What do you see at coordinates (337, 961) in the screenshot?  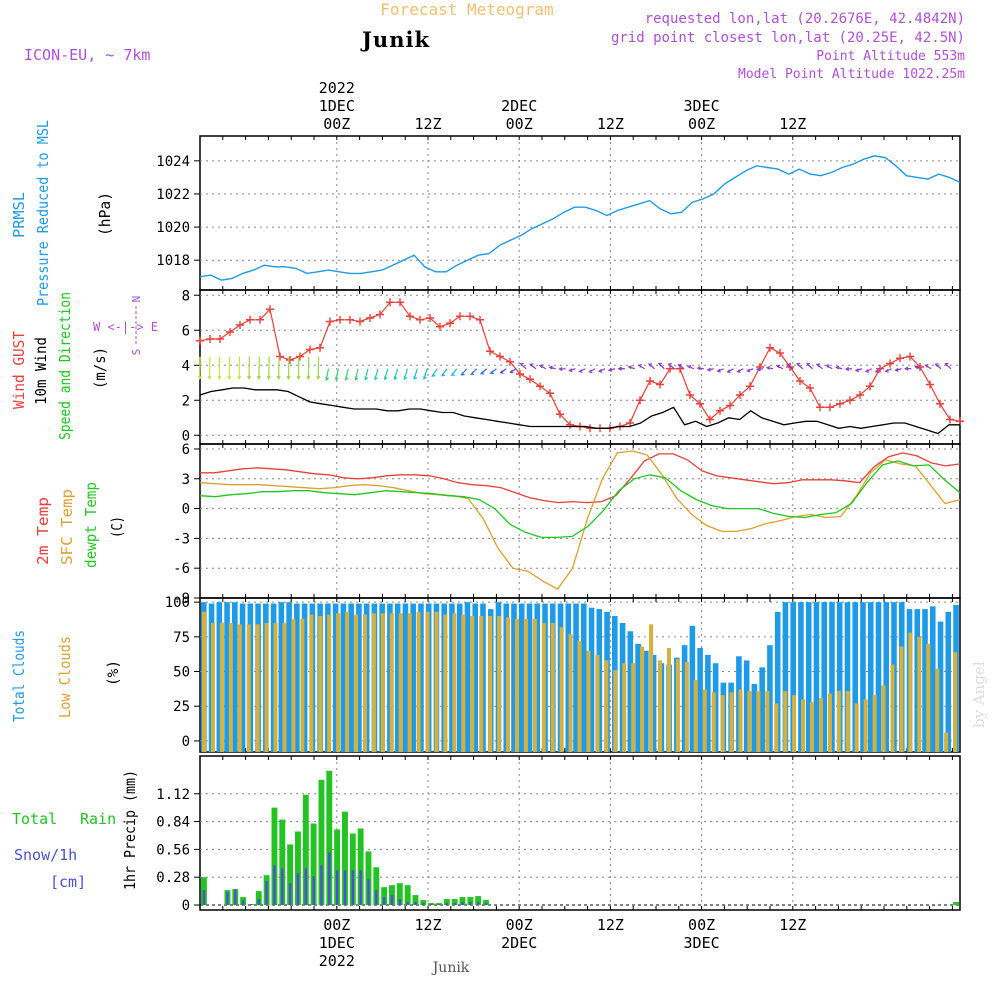 I see `bottom-time-label: 2022` at bounding box center [337, 961].